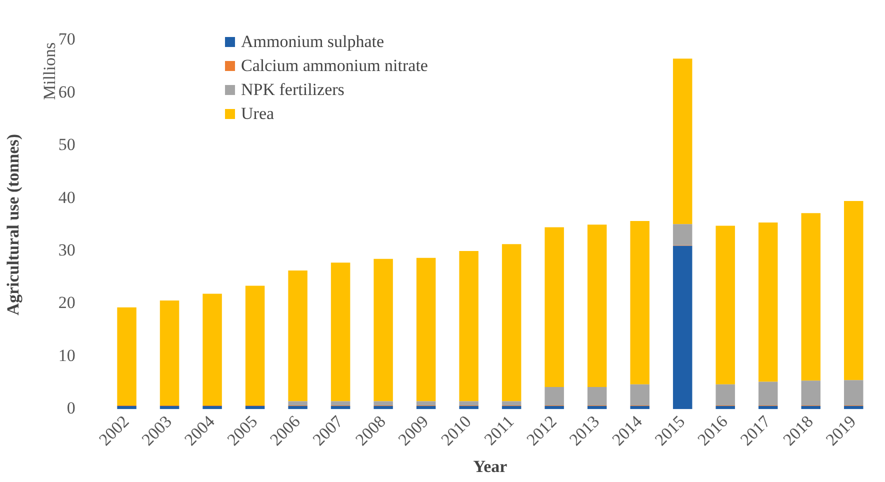 The width and height of the screenshot is (885, 482). I want to click on y-tick-label: 0, so click(71, 408).